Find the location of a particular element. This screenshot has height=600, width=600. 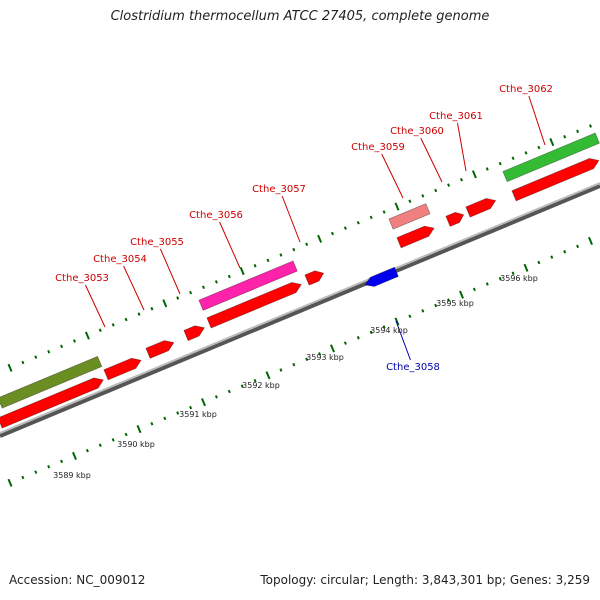

pink-feature is located at coordinates (409, 216).